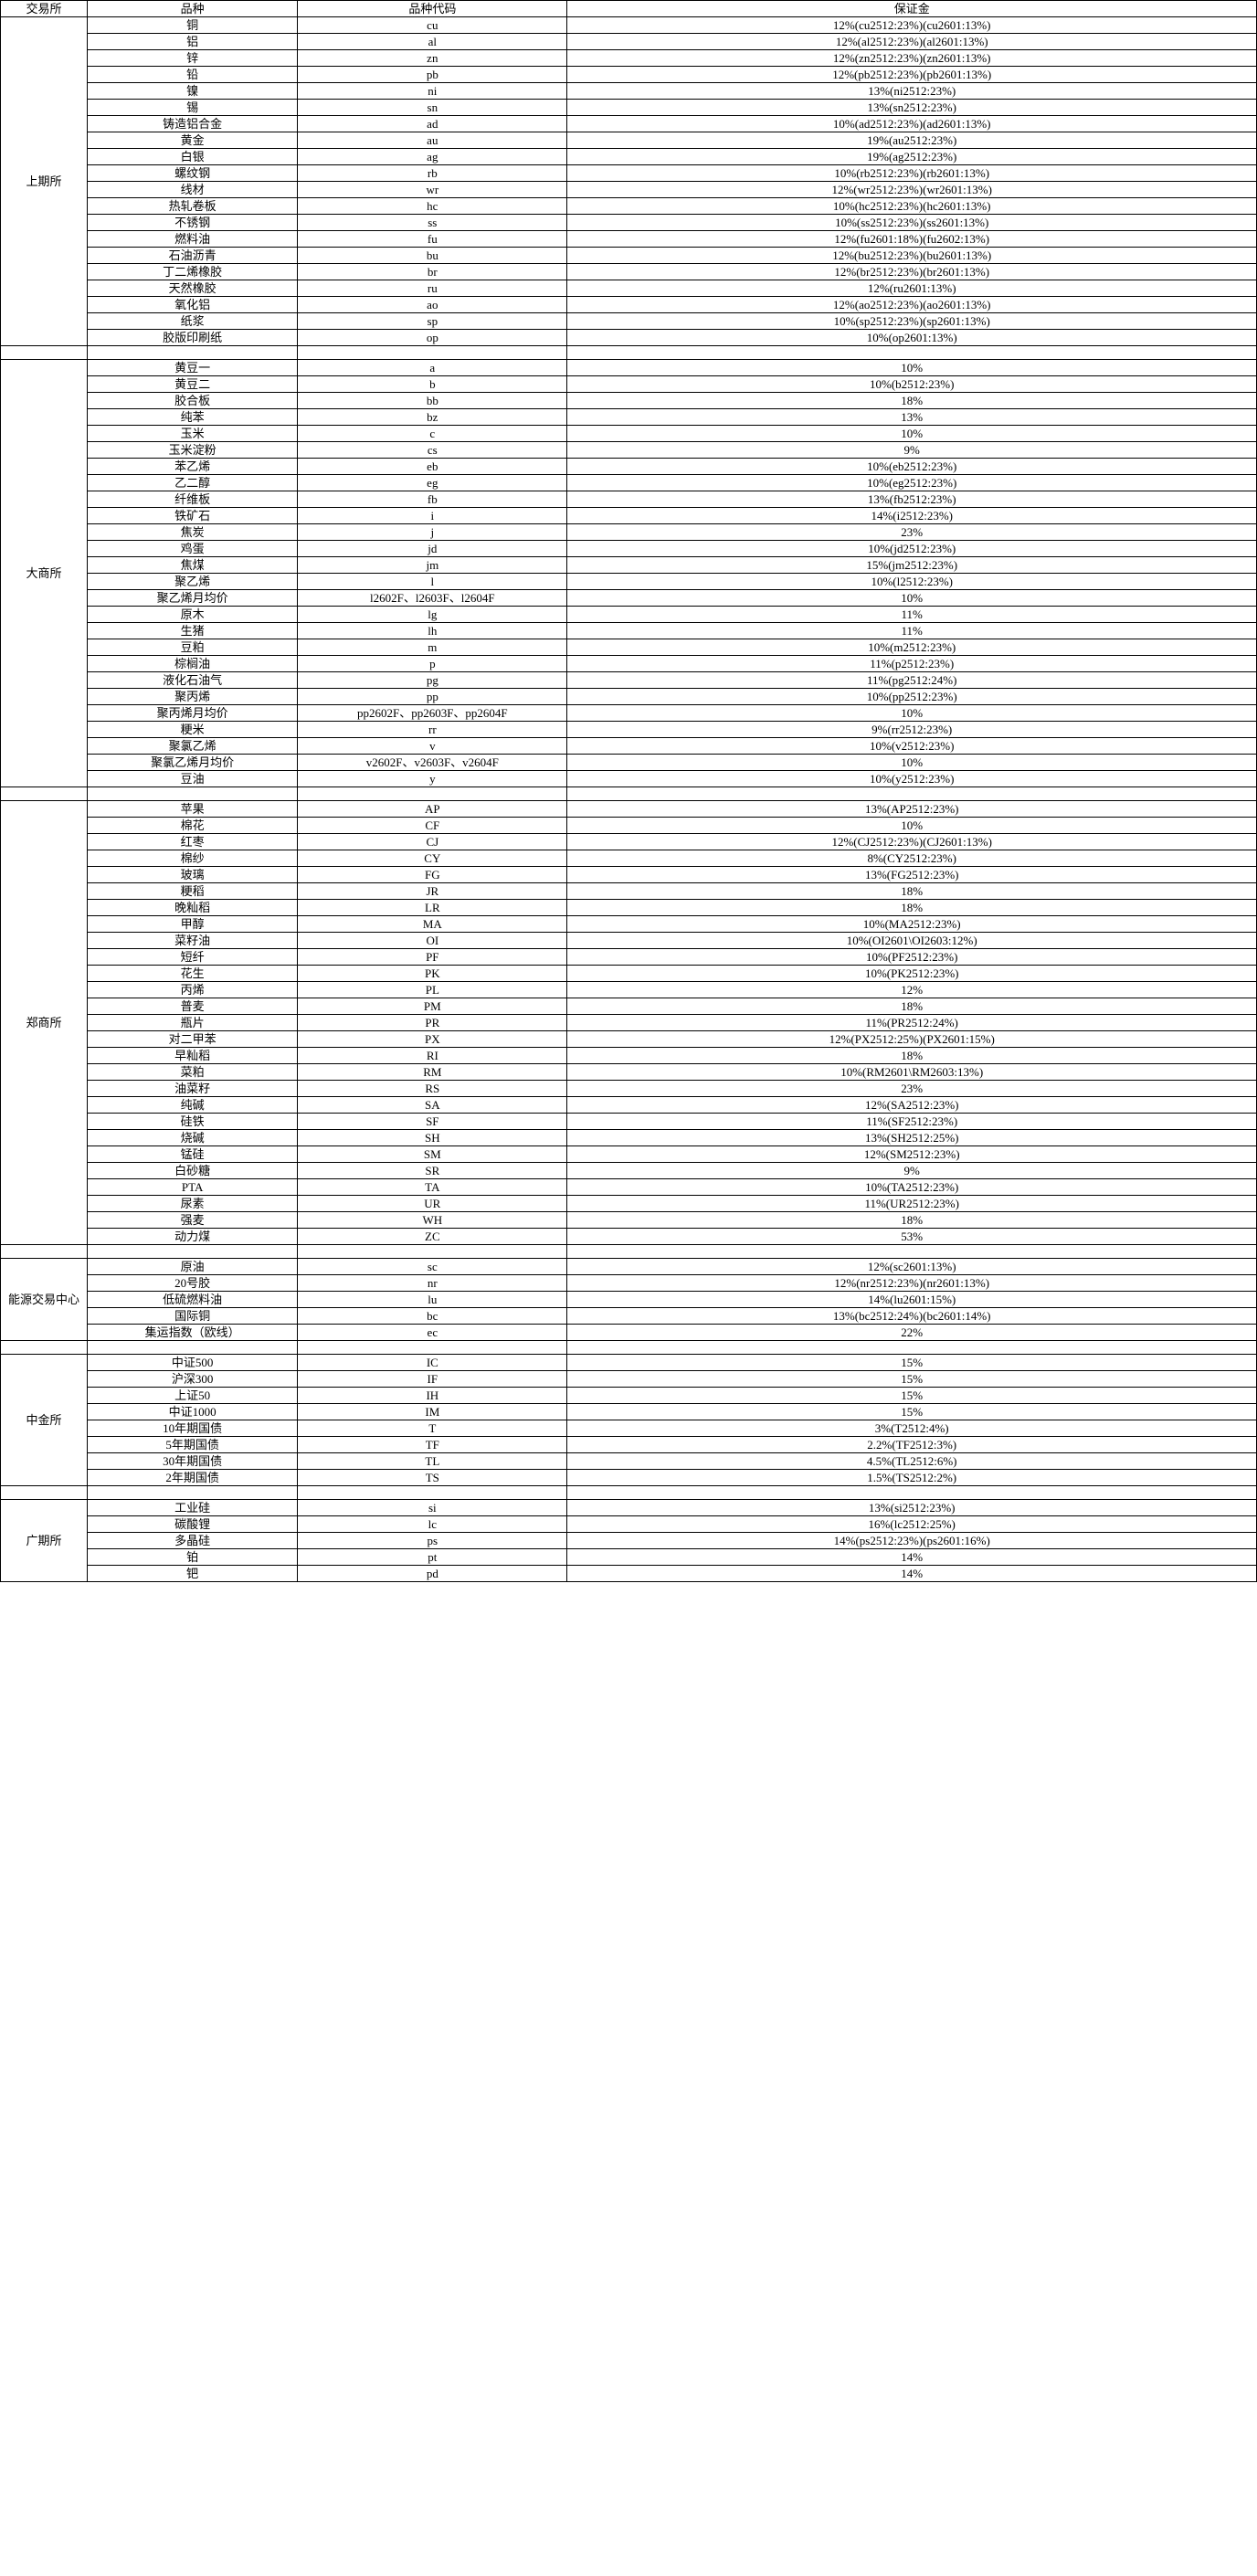 The width and height of the screenshot is (1257, 2576). What do you see at coordinates (912, 1105) in the screenshot?
I see `margin-cell: 12%(SA2512:23%)` at bounding box center [912, 1105].